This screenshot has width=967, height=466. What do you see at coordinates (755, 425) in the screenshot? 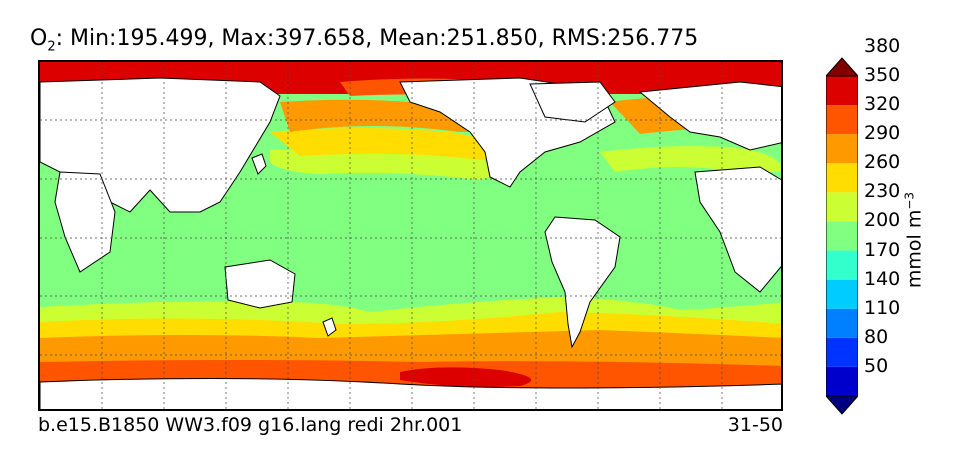
I see `year-range: 31-50` at bounding box center [755, 425].